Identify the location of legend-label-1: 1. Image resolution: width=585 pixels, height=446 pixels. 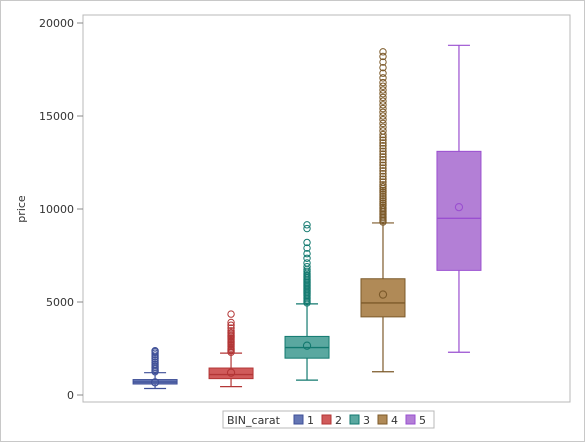
(310, 420).